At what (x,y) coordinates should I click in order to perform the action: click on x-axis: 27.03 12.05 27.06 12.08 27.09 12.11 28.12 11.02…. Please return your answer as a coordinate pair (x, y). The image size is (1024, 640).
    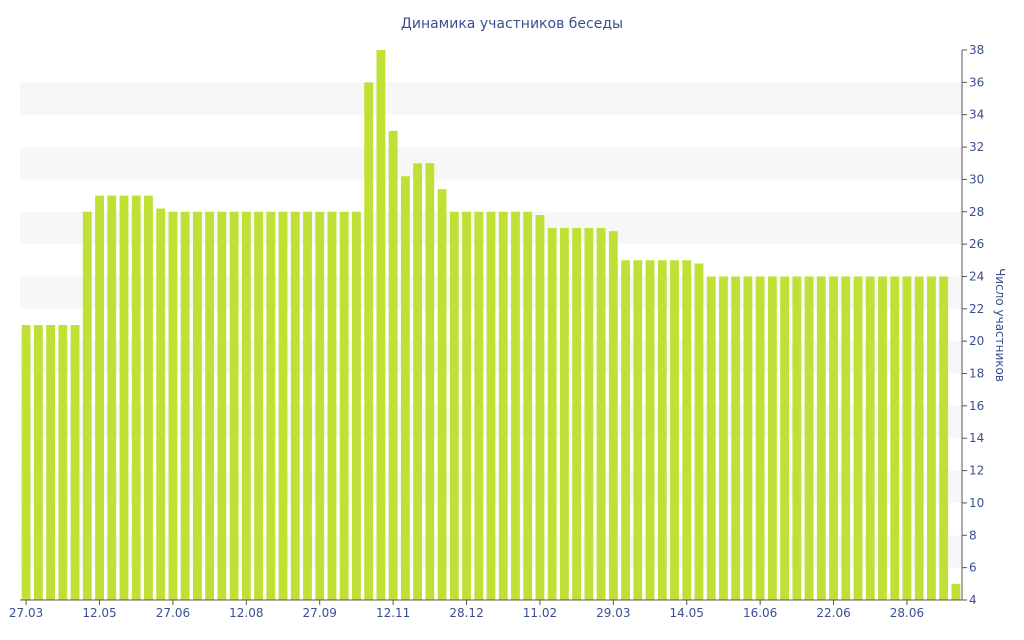
    Looking at the image, I should click on (466, 610).